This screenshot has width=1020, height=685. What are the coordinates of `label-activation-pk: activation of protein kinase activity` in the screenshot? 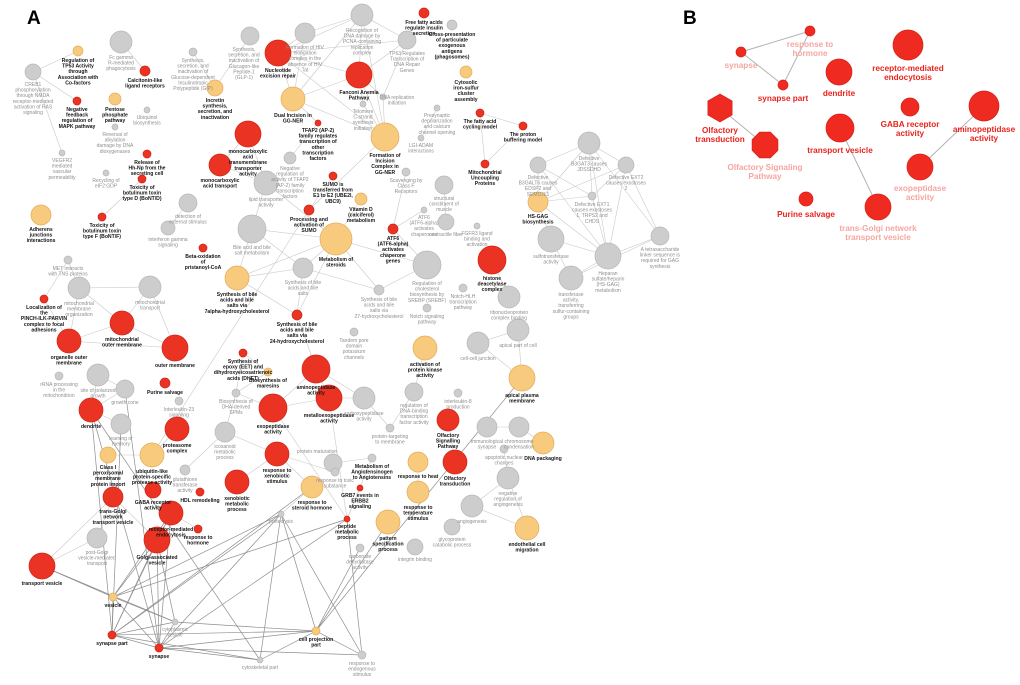 It's located at (425, 370).